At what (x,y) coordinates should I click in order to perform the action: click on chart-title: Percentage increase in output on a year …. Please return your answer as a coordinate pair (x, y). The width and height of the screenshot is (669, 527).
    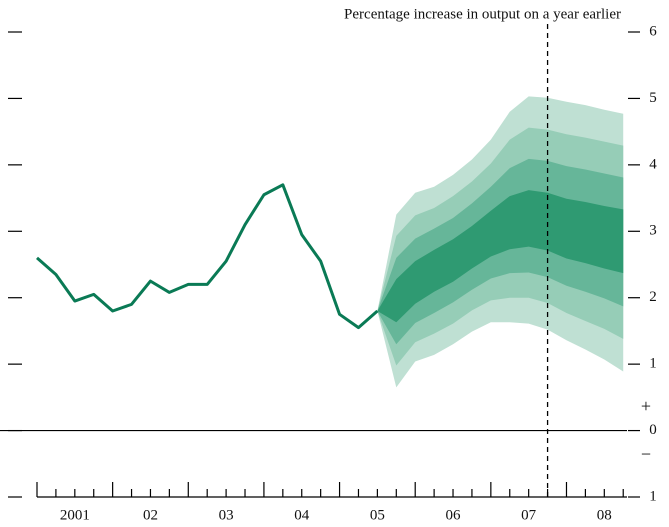
    Looking at the image, I should click on (482, 14).